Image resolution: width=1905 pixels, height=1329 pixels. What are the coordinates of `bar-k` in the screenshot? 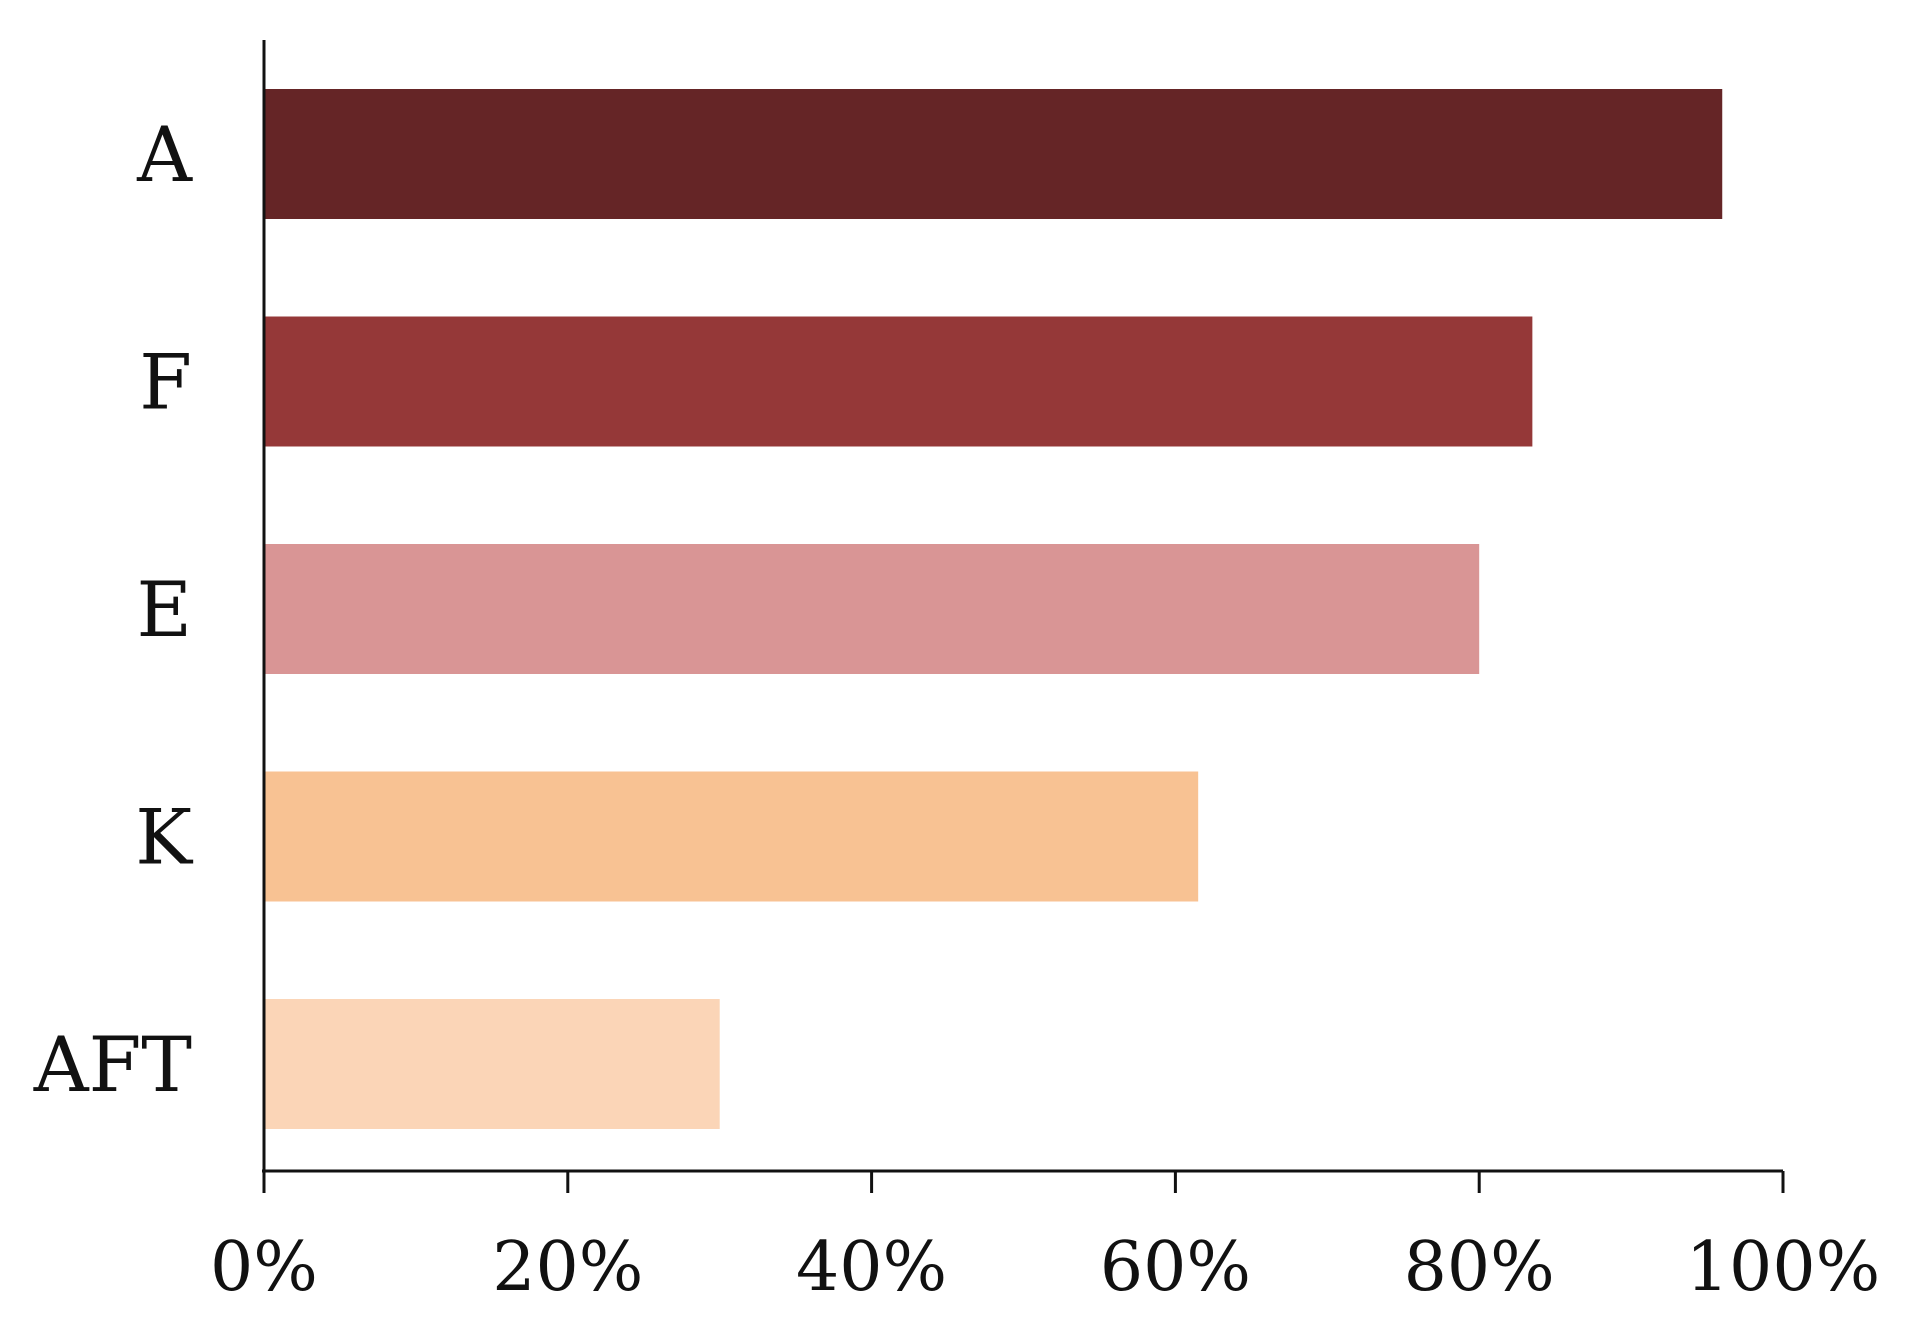 It's located at (731, 836).